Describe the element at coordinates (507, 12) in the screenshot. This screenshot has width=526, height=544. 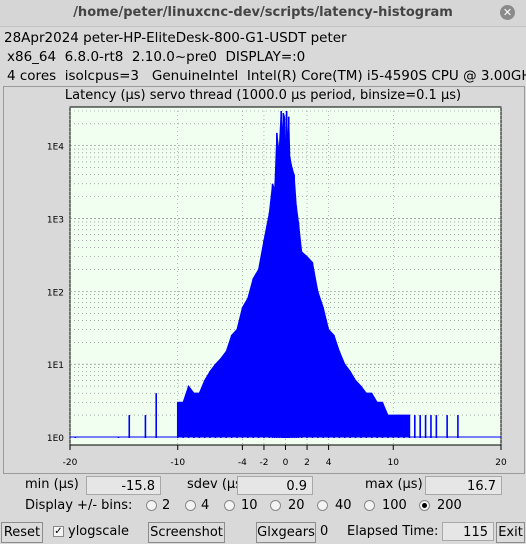
I see `close-icon: ✕` at that location.